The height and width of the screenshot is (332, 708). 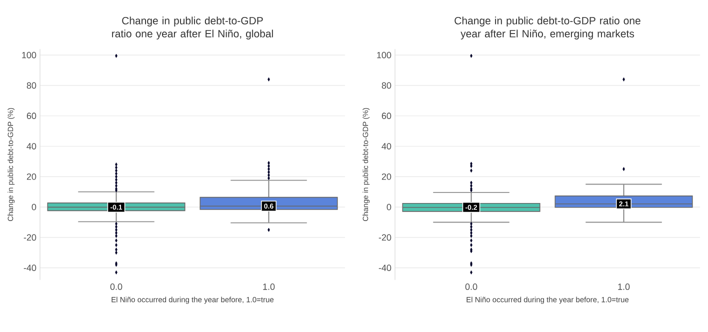 I want to click on chart-title: Change in public debt-to-GDP ratio one year after El Niño, global, so click(x=192, y=28).